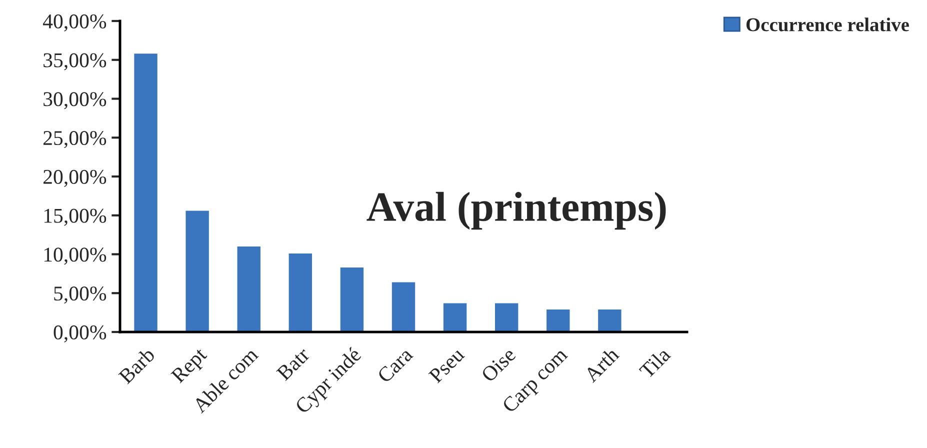 The image size is (927, 448). What do you see at coordinates (80, 295) in the screenshot?
I see `y-tick-label: 5,00%` at bounding box center [80, 295].